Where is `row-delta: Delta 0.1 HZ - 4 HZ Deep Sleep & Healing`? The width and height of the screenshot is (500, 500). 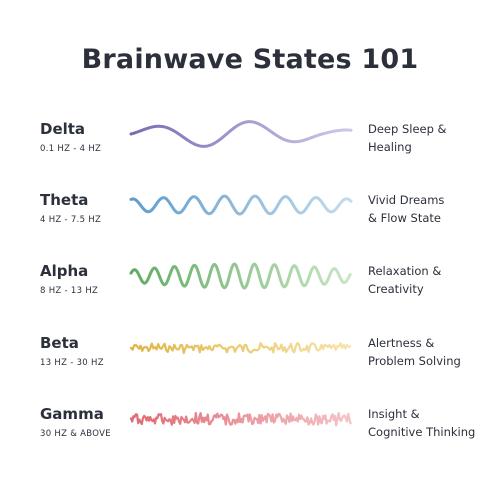
row-delta: Delta 0.1 HZ - 4 HZ Deep Sleep & Healing is located at coordinates (250, 145).